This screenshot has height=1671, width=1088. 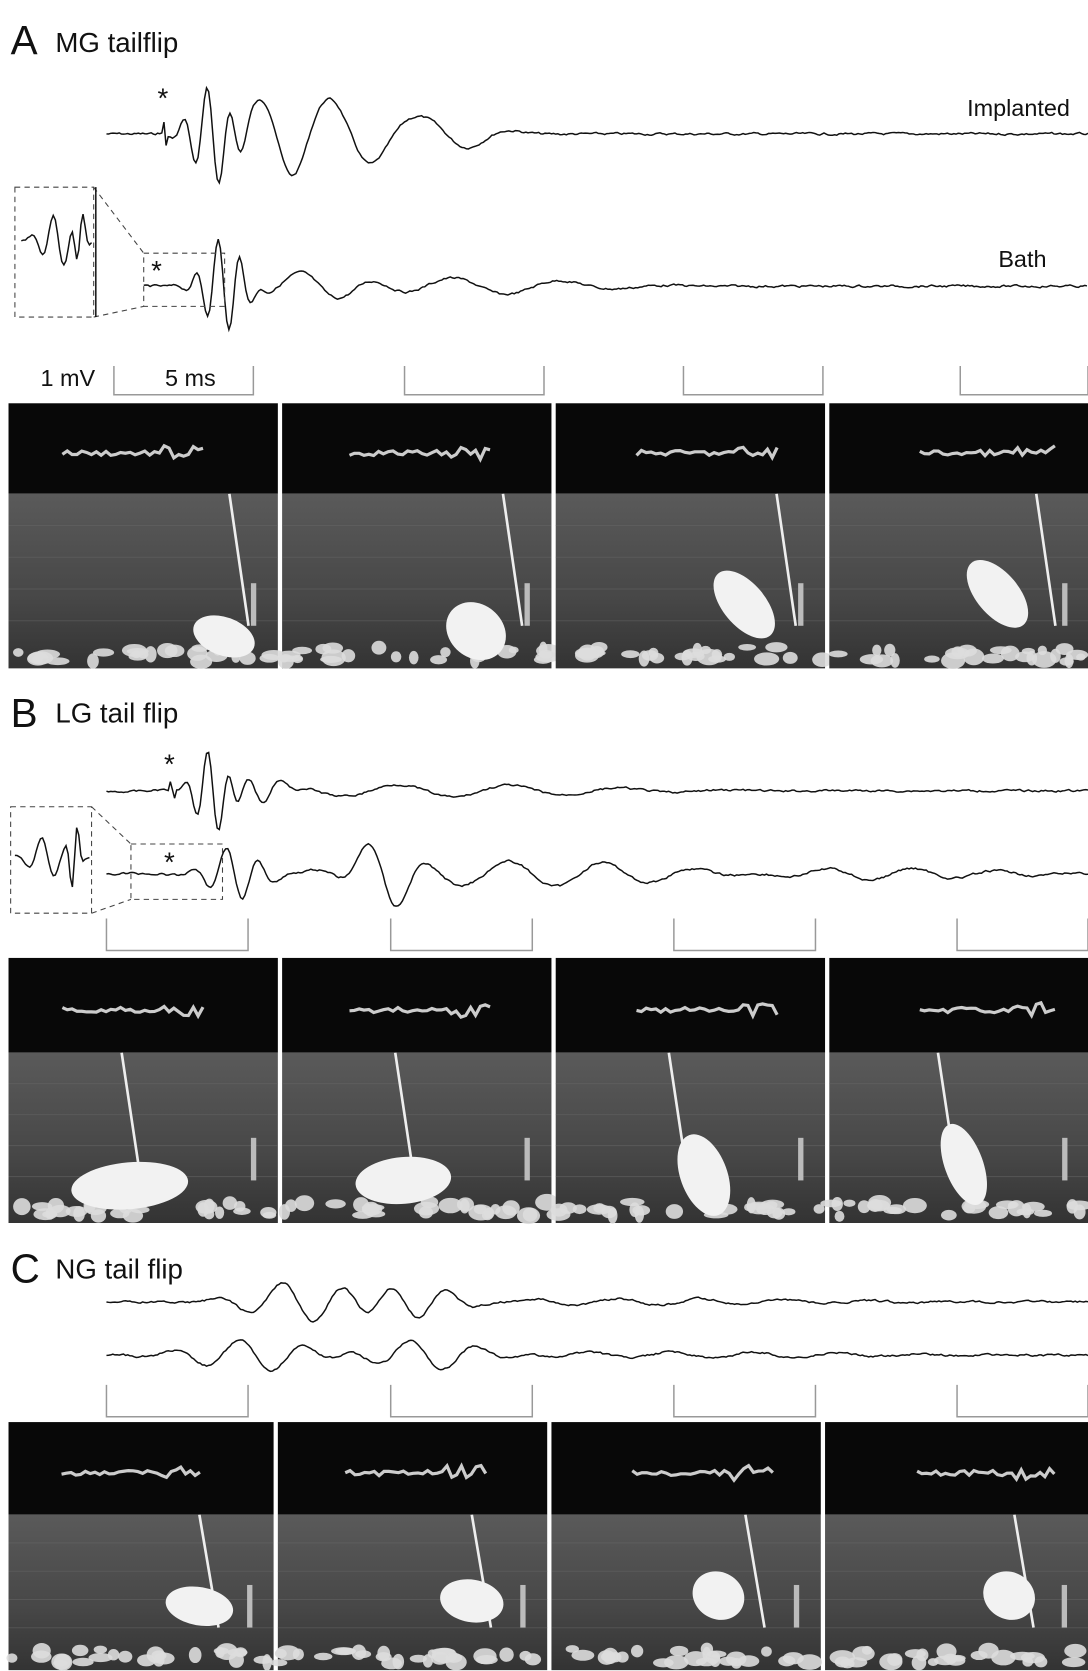 I want to click on panel-title: NG tail flip, so click(x=119, y=1268).